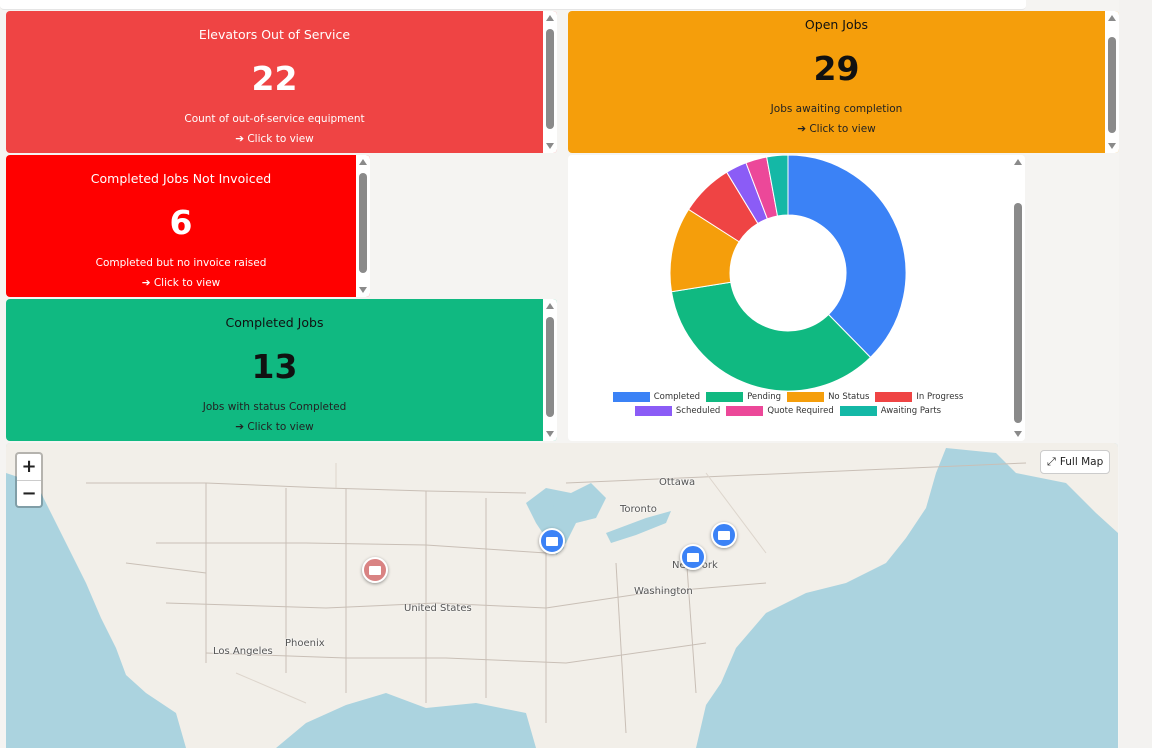 The width and height of the screenshot is (1152, 748). Describe the element at coordinates (1018, 298) in the screenshot. I see `chart-scrollbar` at that location.